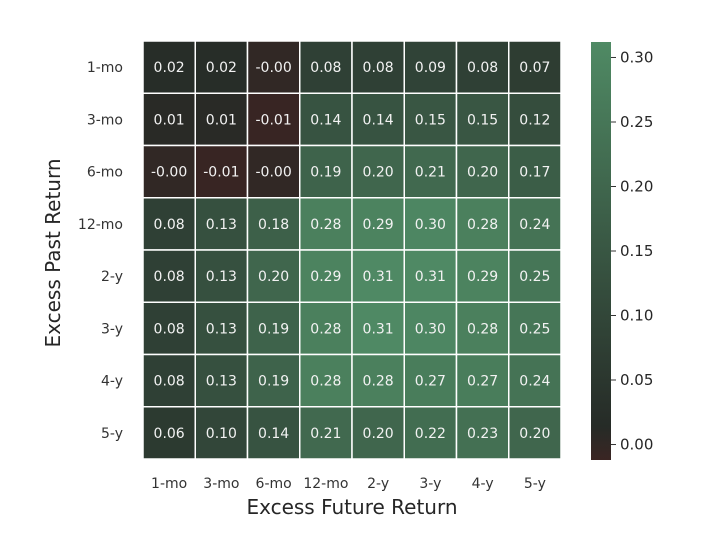 Image resolution: width=704 pixels, height=550 pixels. I want to click on cell-value-label: 0.09, so click(430, 68).